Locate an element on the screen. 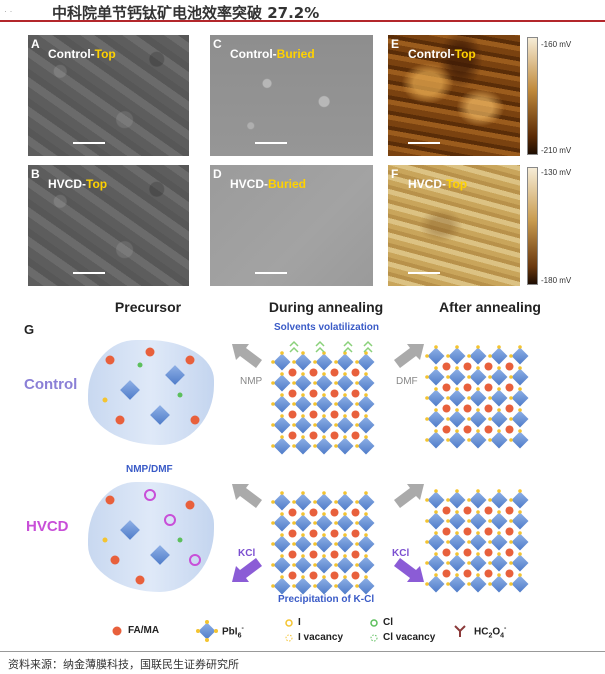 The width and height of the screenshot is (605, 674). legend-pbi6: PbI6- is located at coordinates (233, 632).